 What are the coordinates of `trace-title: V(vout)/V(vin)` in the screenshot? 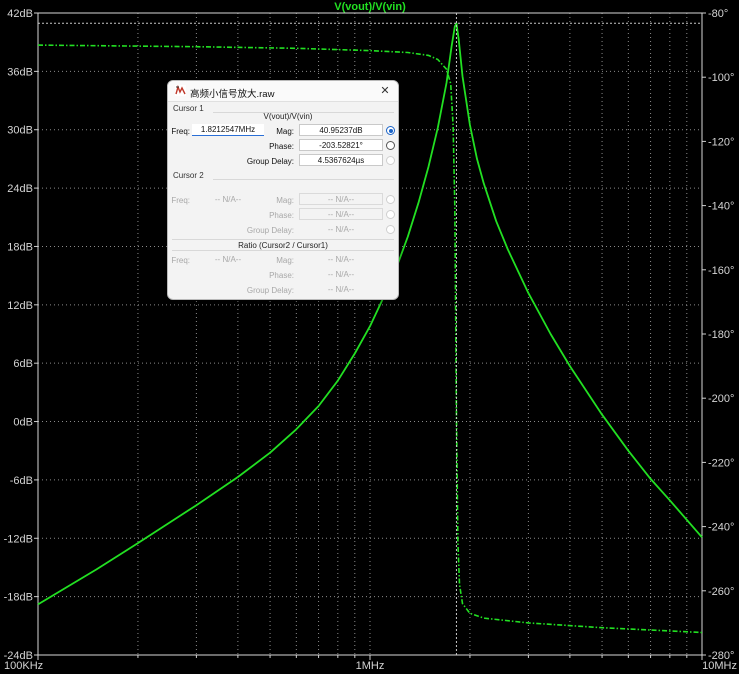 It's located at (370, 7).